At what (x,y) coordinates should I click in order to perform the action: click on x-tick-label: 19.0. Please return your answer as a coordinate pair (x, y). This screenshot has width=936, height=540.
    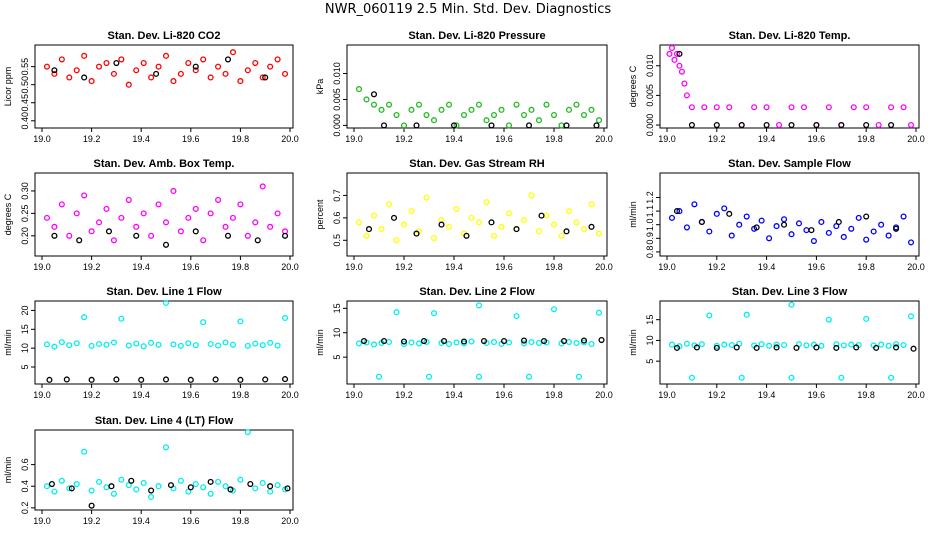
    Looking at the image, I should click on (354, 267).